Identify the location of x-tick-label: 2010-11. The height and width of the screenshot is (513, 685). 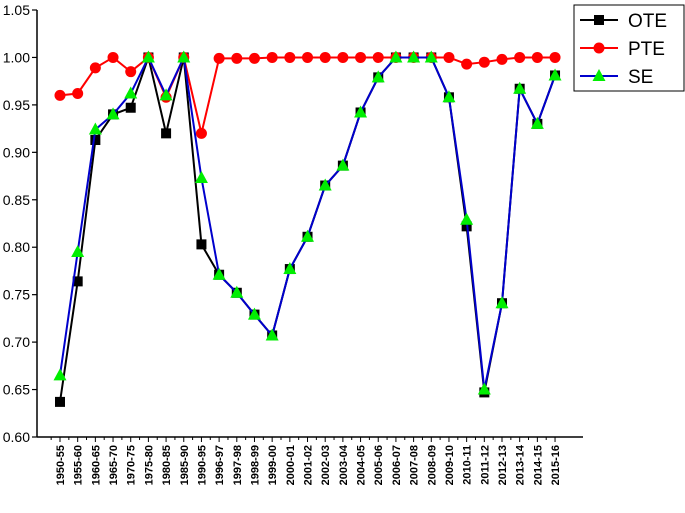
(468, 465).